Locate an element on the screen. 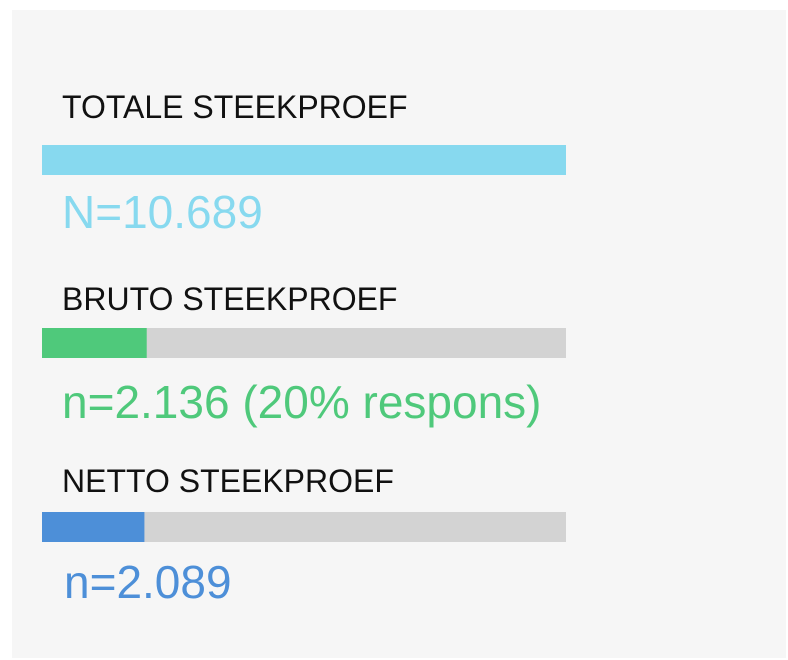 This screenshot has width=788, height=660. value-label: N=10.689 is located at coordinates (162, 212).